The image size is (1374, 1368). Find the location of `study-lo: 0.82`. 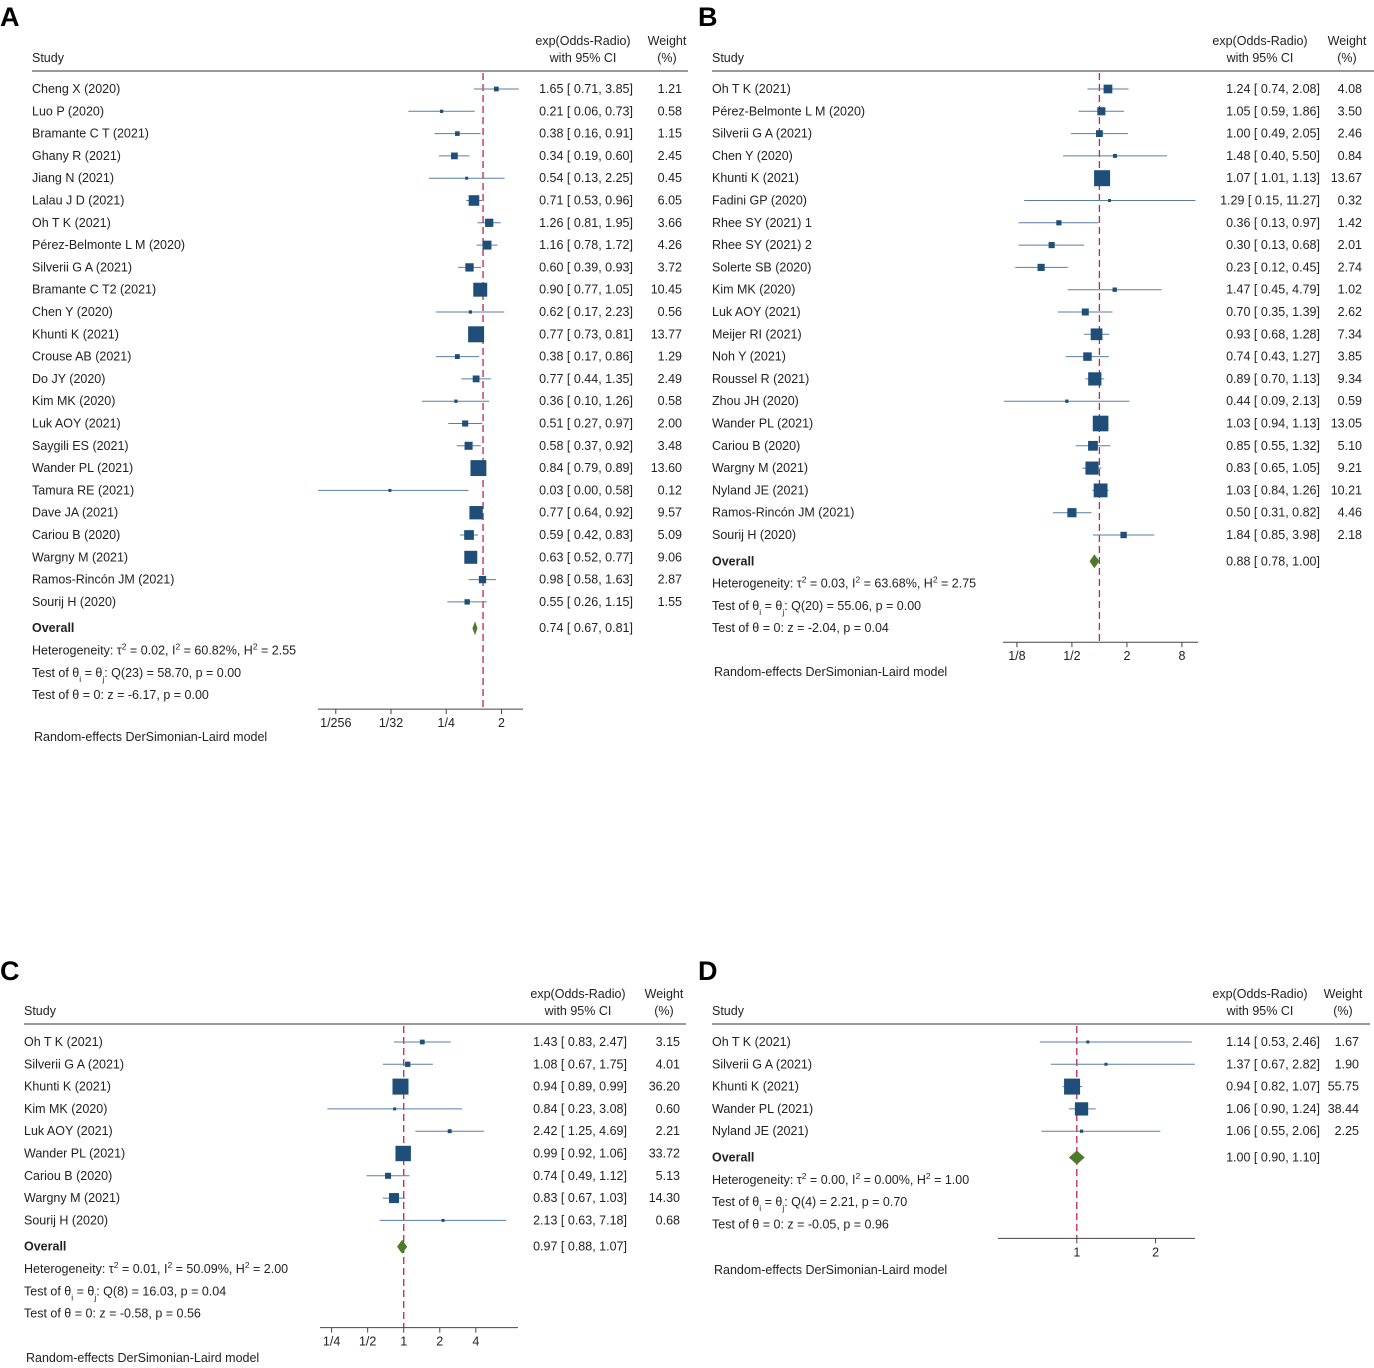

study-lo: 0.82 is located at coordinates (1273, 1087).